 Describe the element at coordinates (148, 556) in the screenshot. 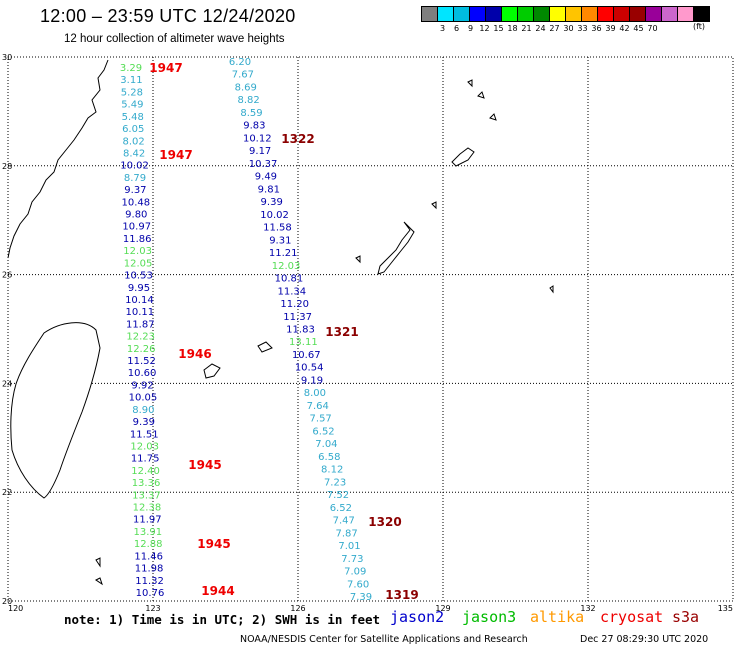

I see `wave-height-reading: 11.46` at that location.